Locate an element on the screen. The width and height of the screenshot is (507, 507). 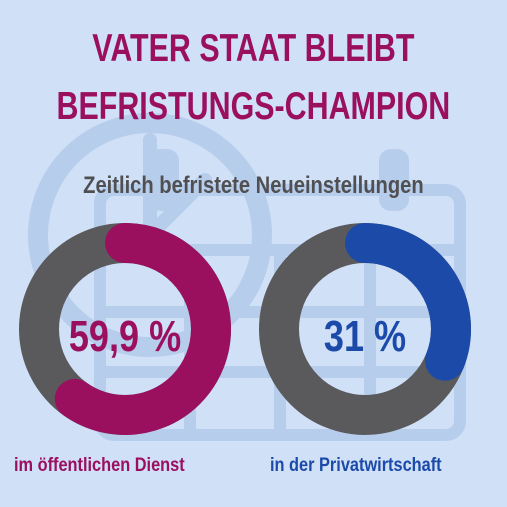
value-label-public: 59,9 % is located at coordinates (125, 336).